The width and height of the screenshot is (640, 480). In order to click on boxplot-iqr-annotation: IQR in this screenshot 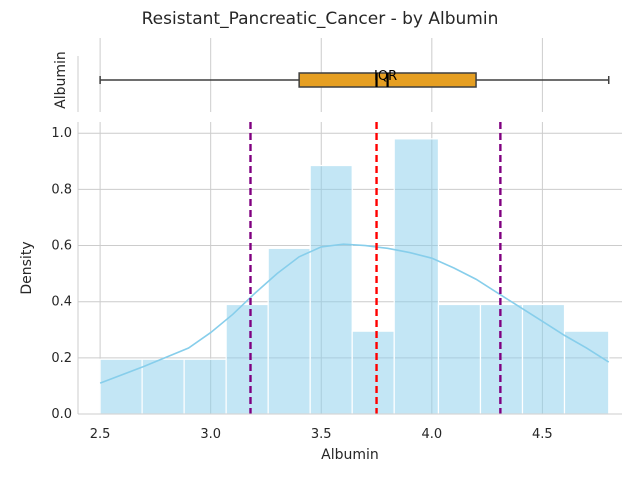, I will do `click(385, 76)`.